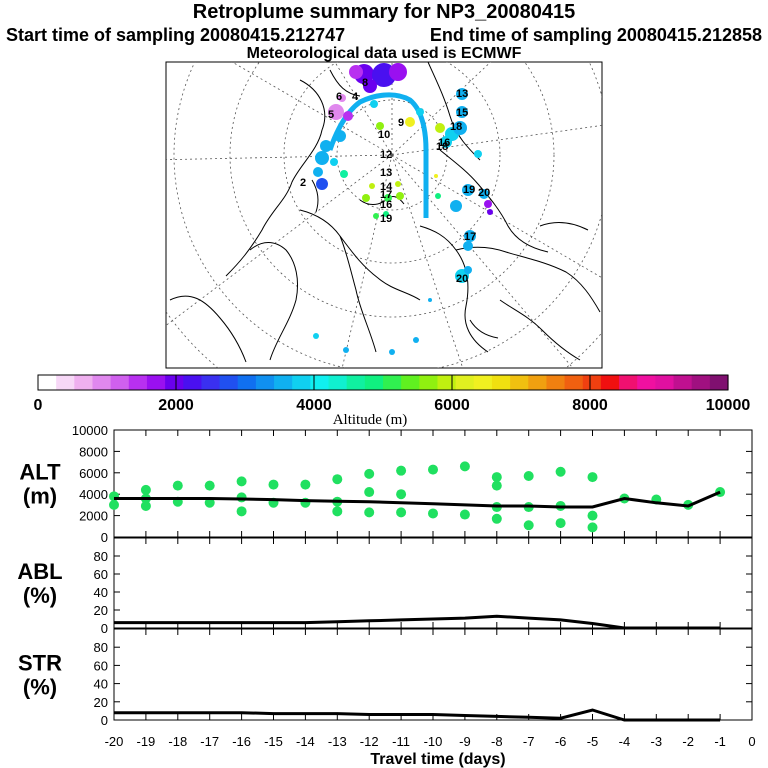 The image size is (768, 768). Describe the element at coordinates (401, 741) in the screenshot. I see `x-tick-label: -11` at that location.